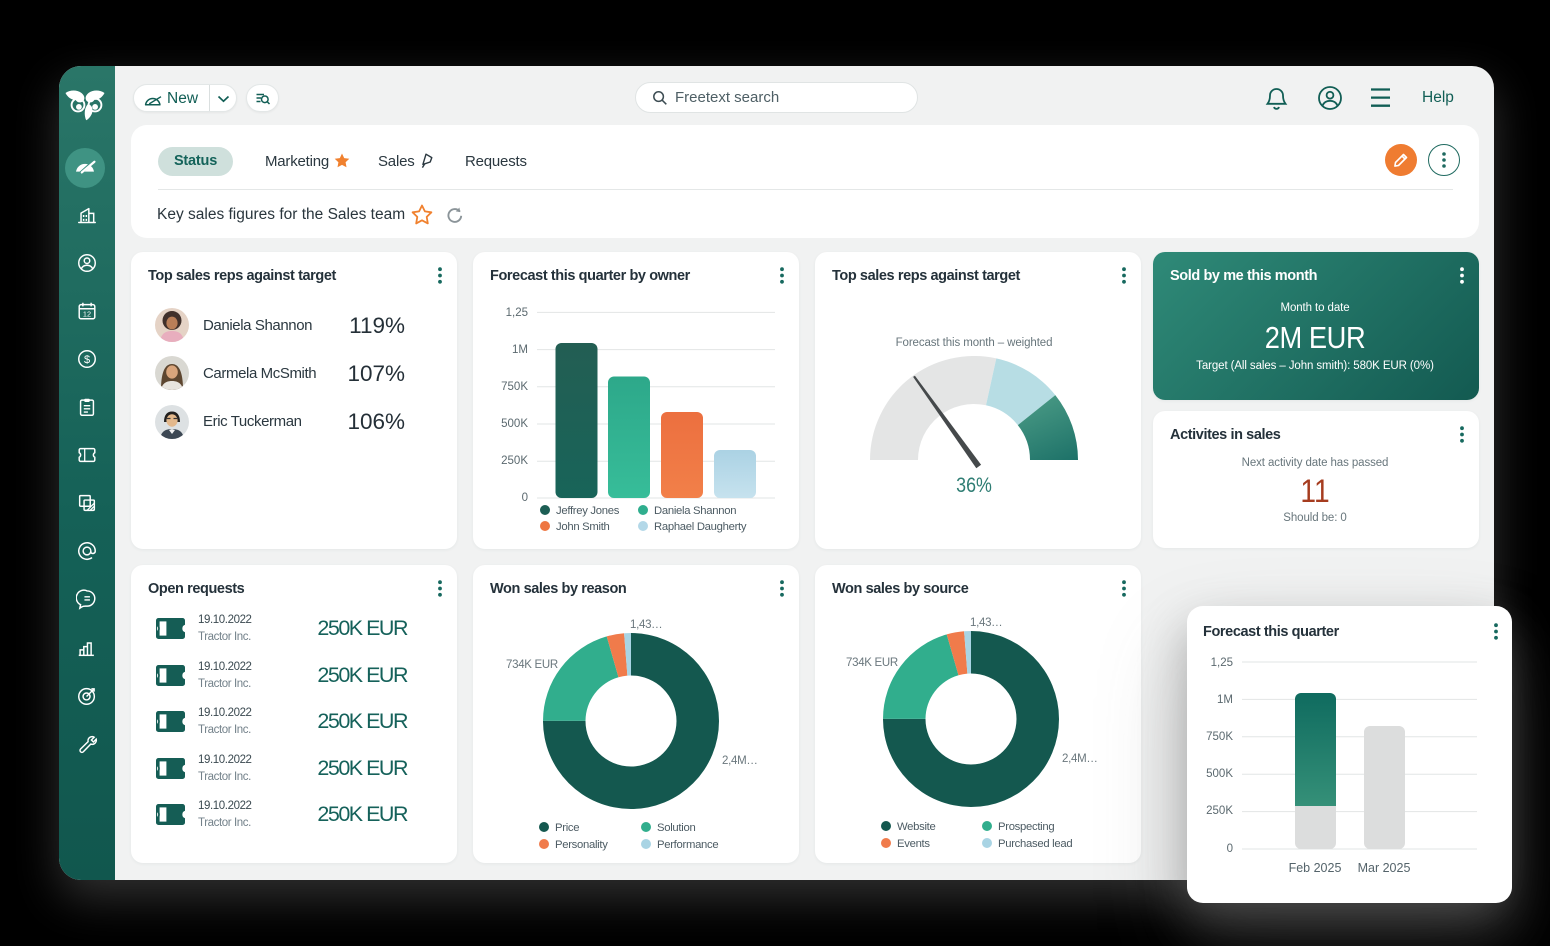  I want to click on svg-text: Mar 2025, so click(1384, 868).